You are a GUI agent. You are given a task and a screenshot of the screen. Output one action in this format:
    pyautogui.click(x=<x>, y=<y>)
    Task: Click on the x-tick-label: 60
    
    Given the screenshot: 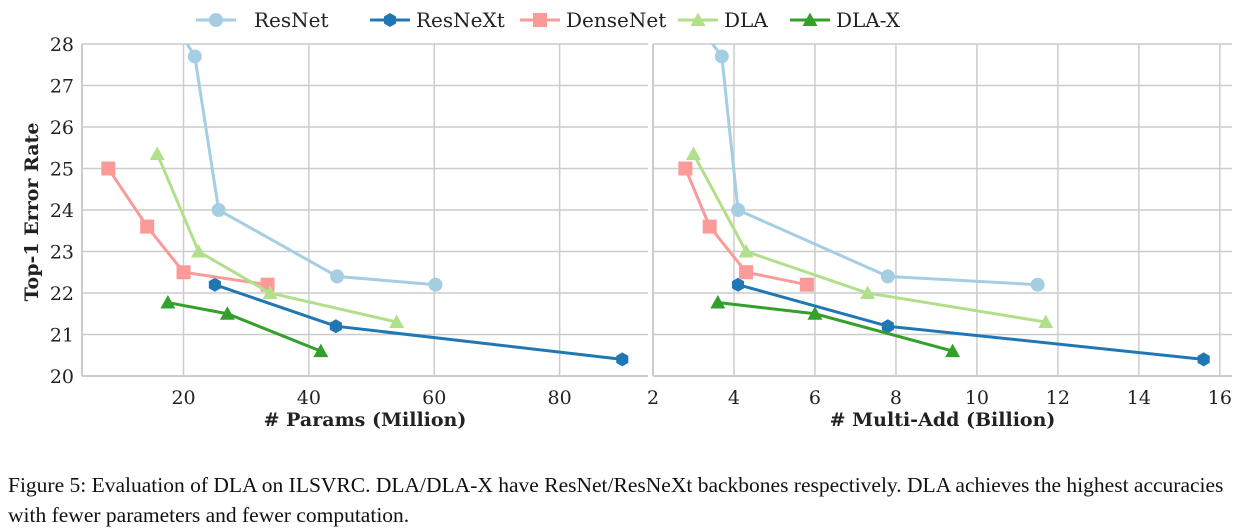 What is the action you would take?
    pyautogui.click(x=434, y=398)
    